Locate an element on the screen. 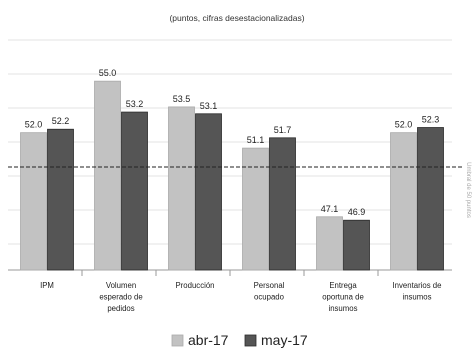  bar-label-may-17-2: 53.1 is located at coordinates (209, 106).